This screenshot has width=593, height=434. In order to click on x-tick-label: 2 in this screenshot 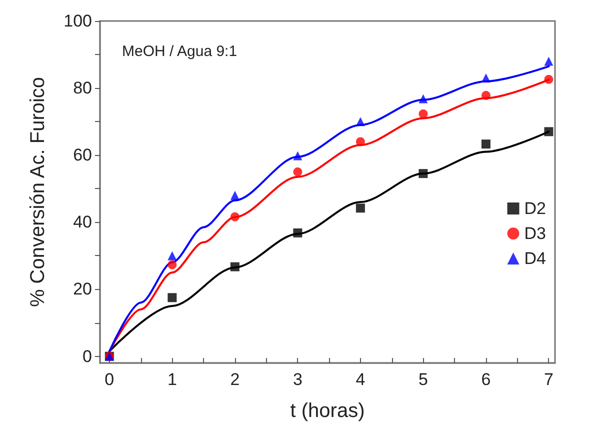, I will do `click(235, 379)`.